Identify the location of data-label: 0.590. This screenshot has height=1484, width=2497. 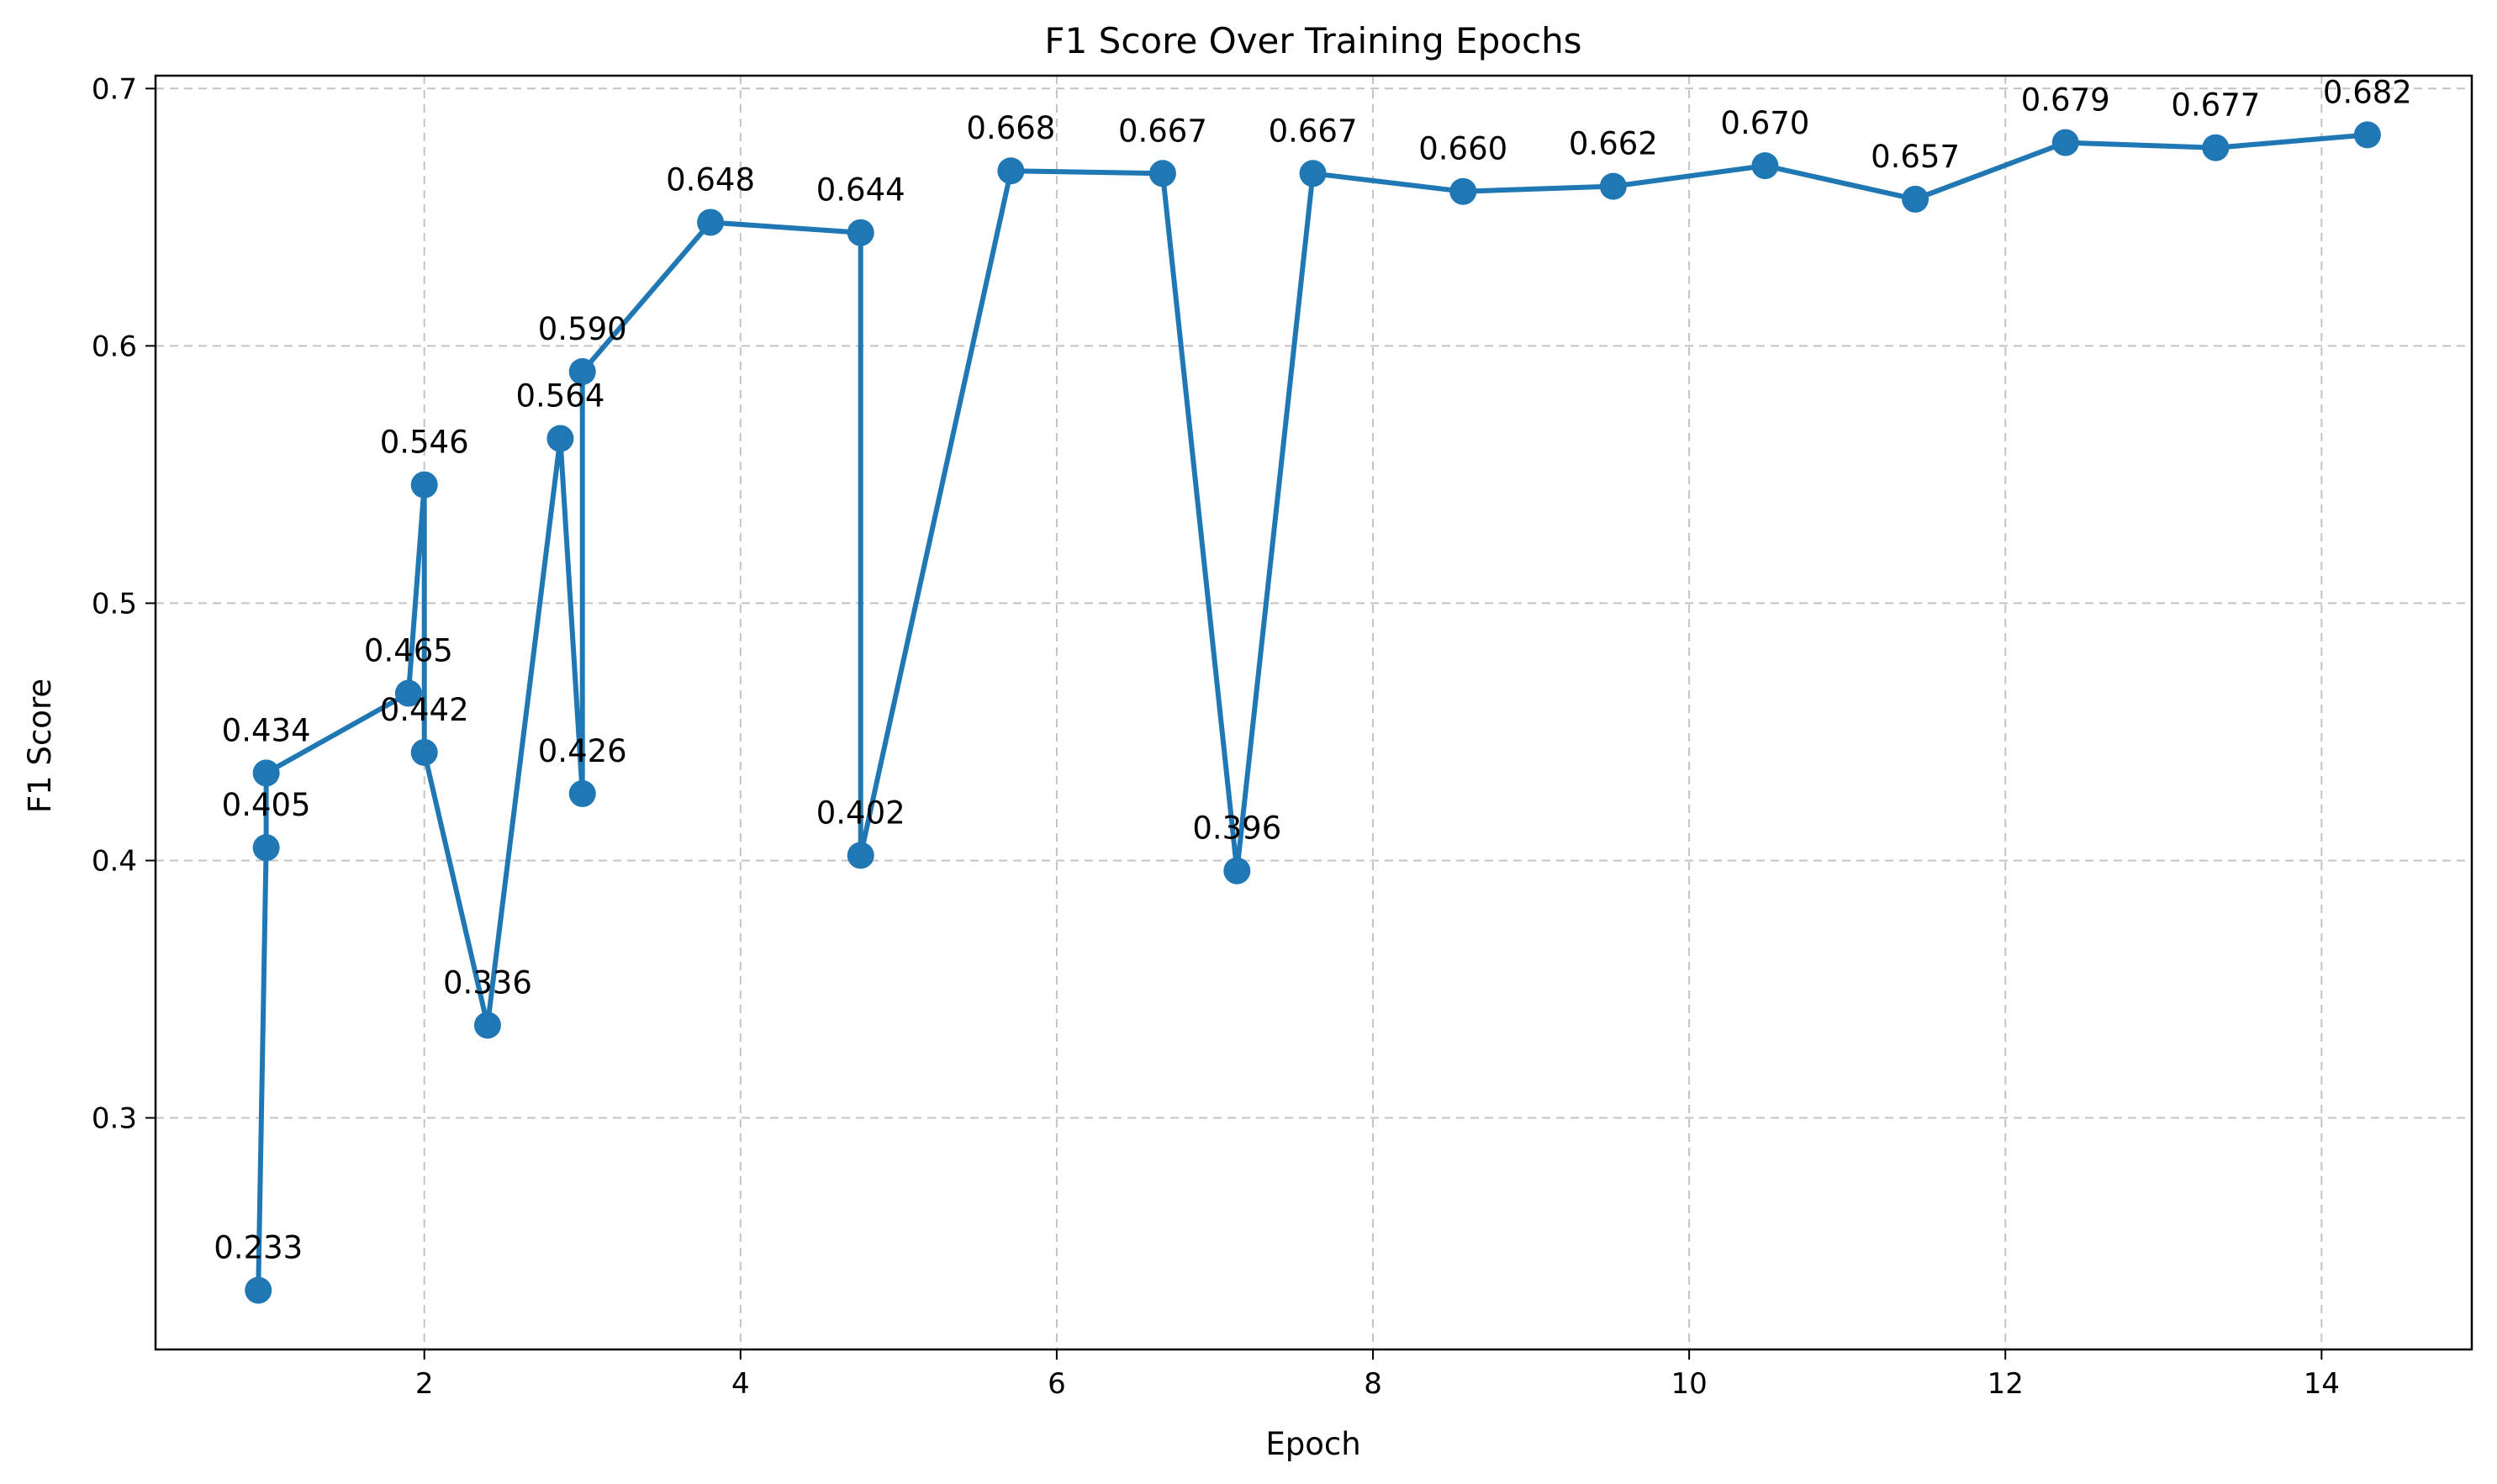
(582, 329).